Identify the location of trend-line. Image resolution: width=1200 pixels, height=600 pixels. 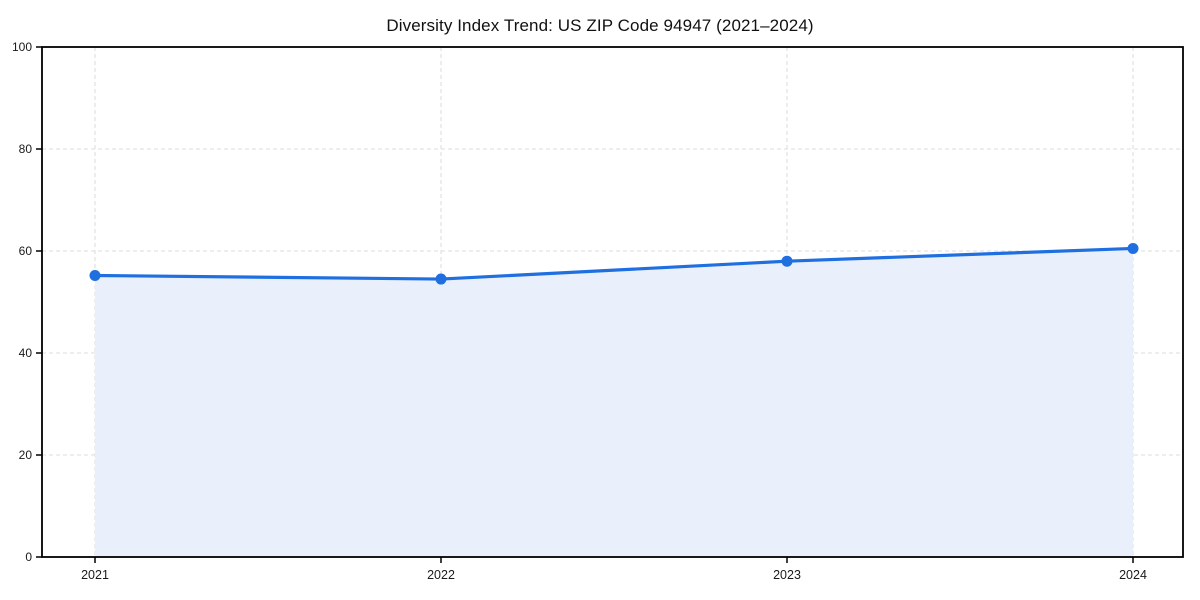
(614, 263).